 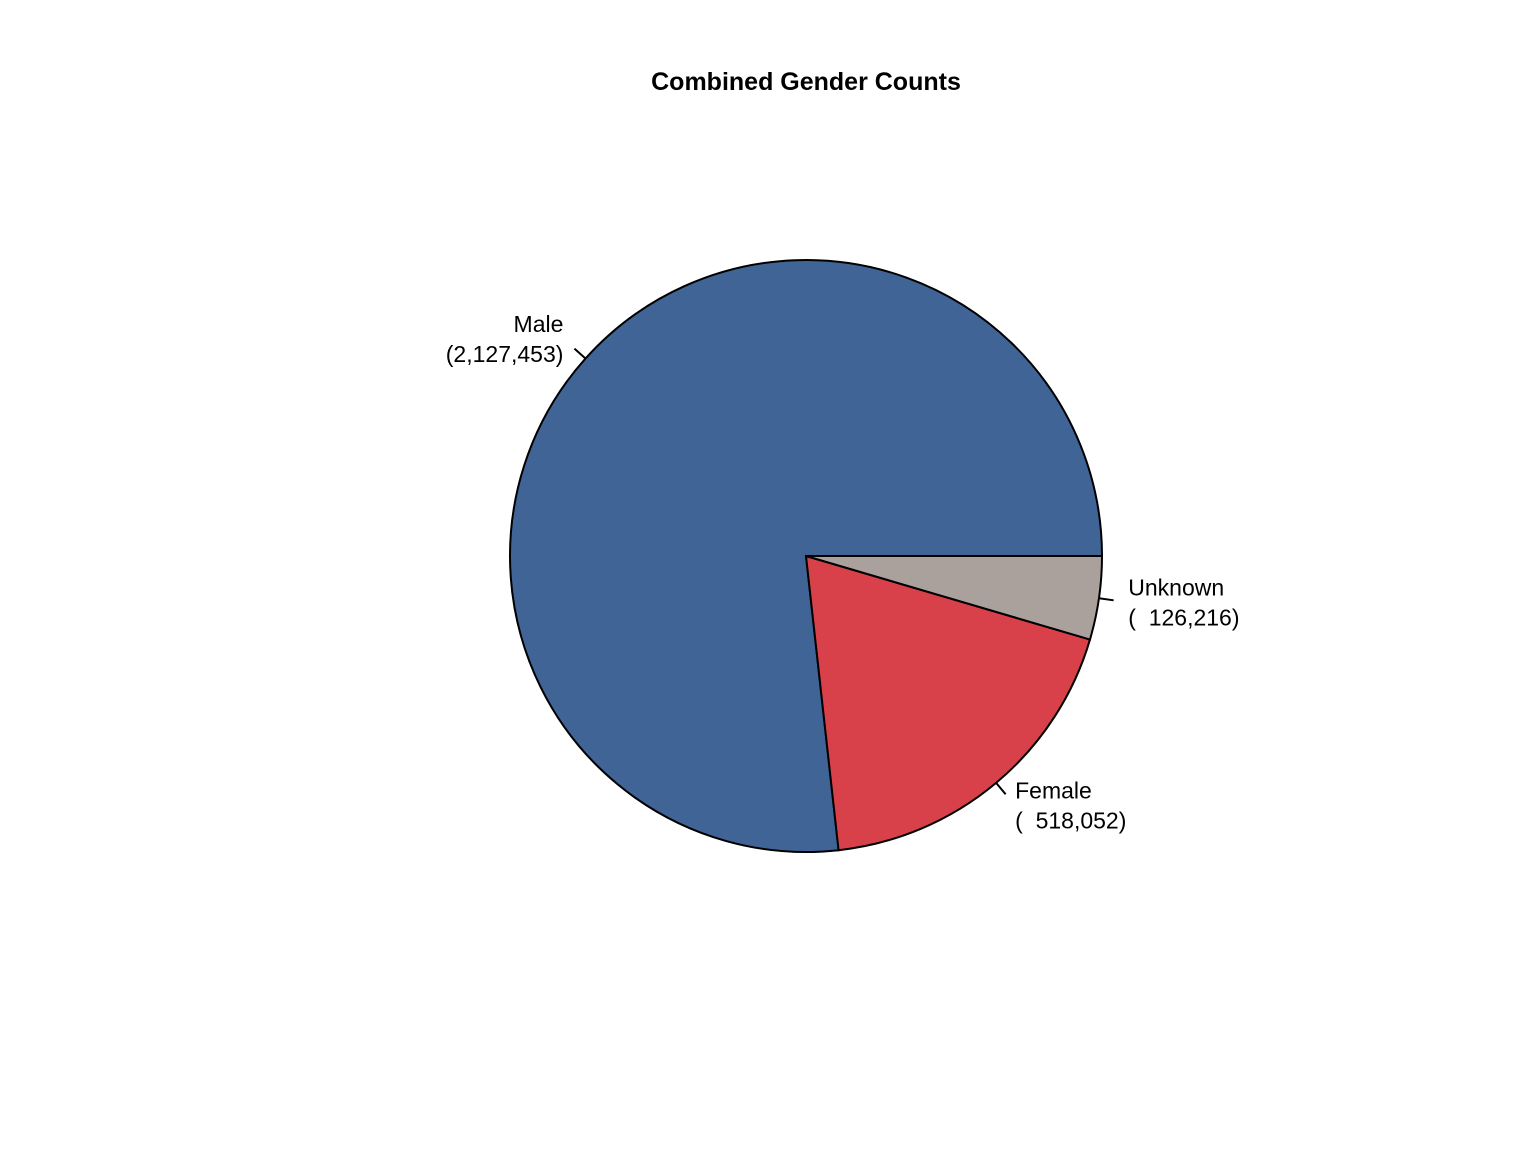 I want to click on chart-title: Combined Gender Counts, so click(x=806, y=82).